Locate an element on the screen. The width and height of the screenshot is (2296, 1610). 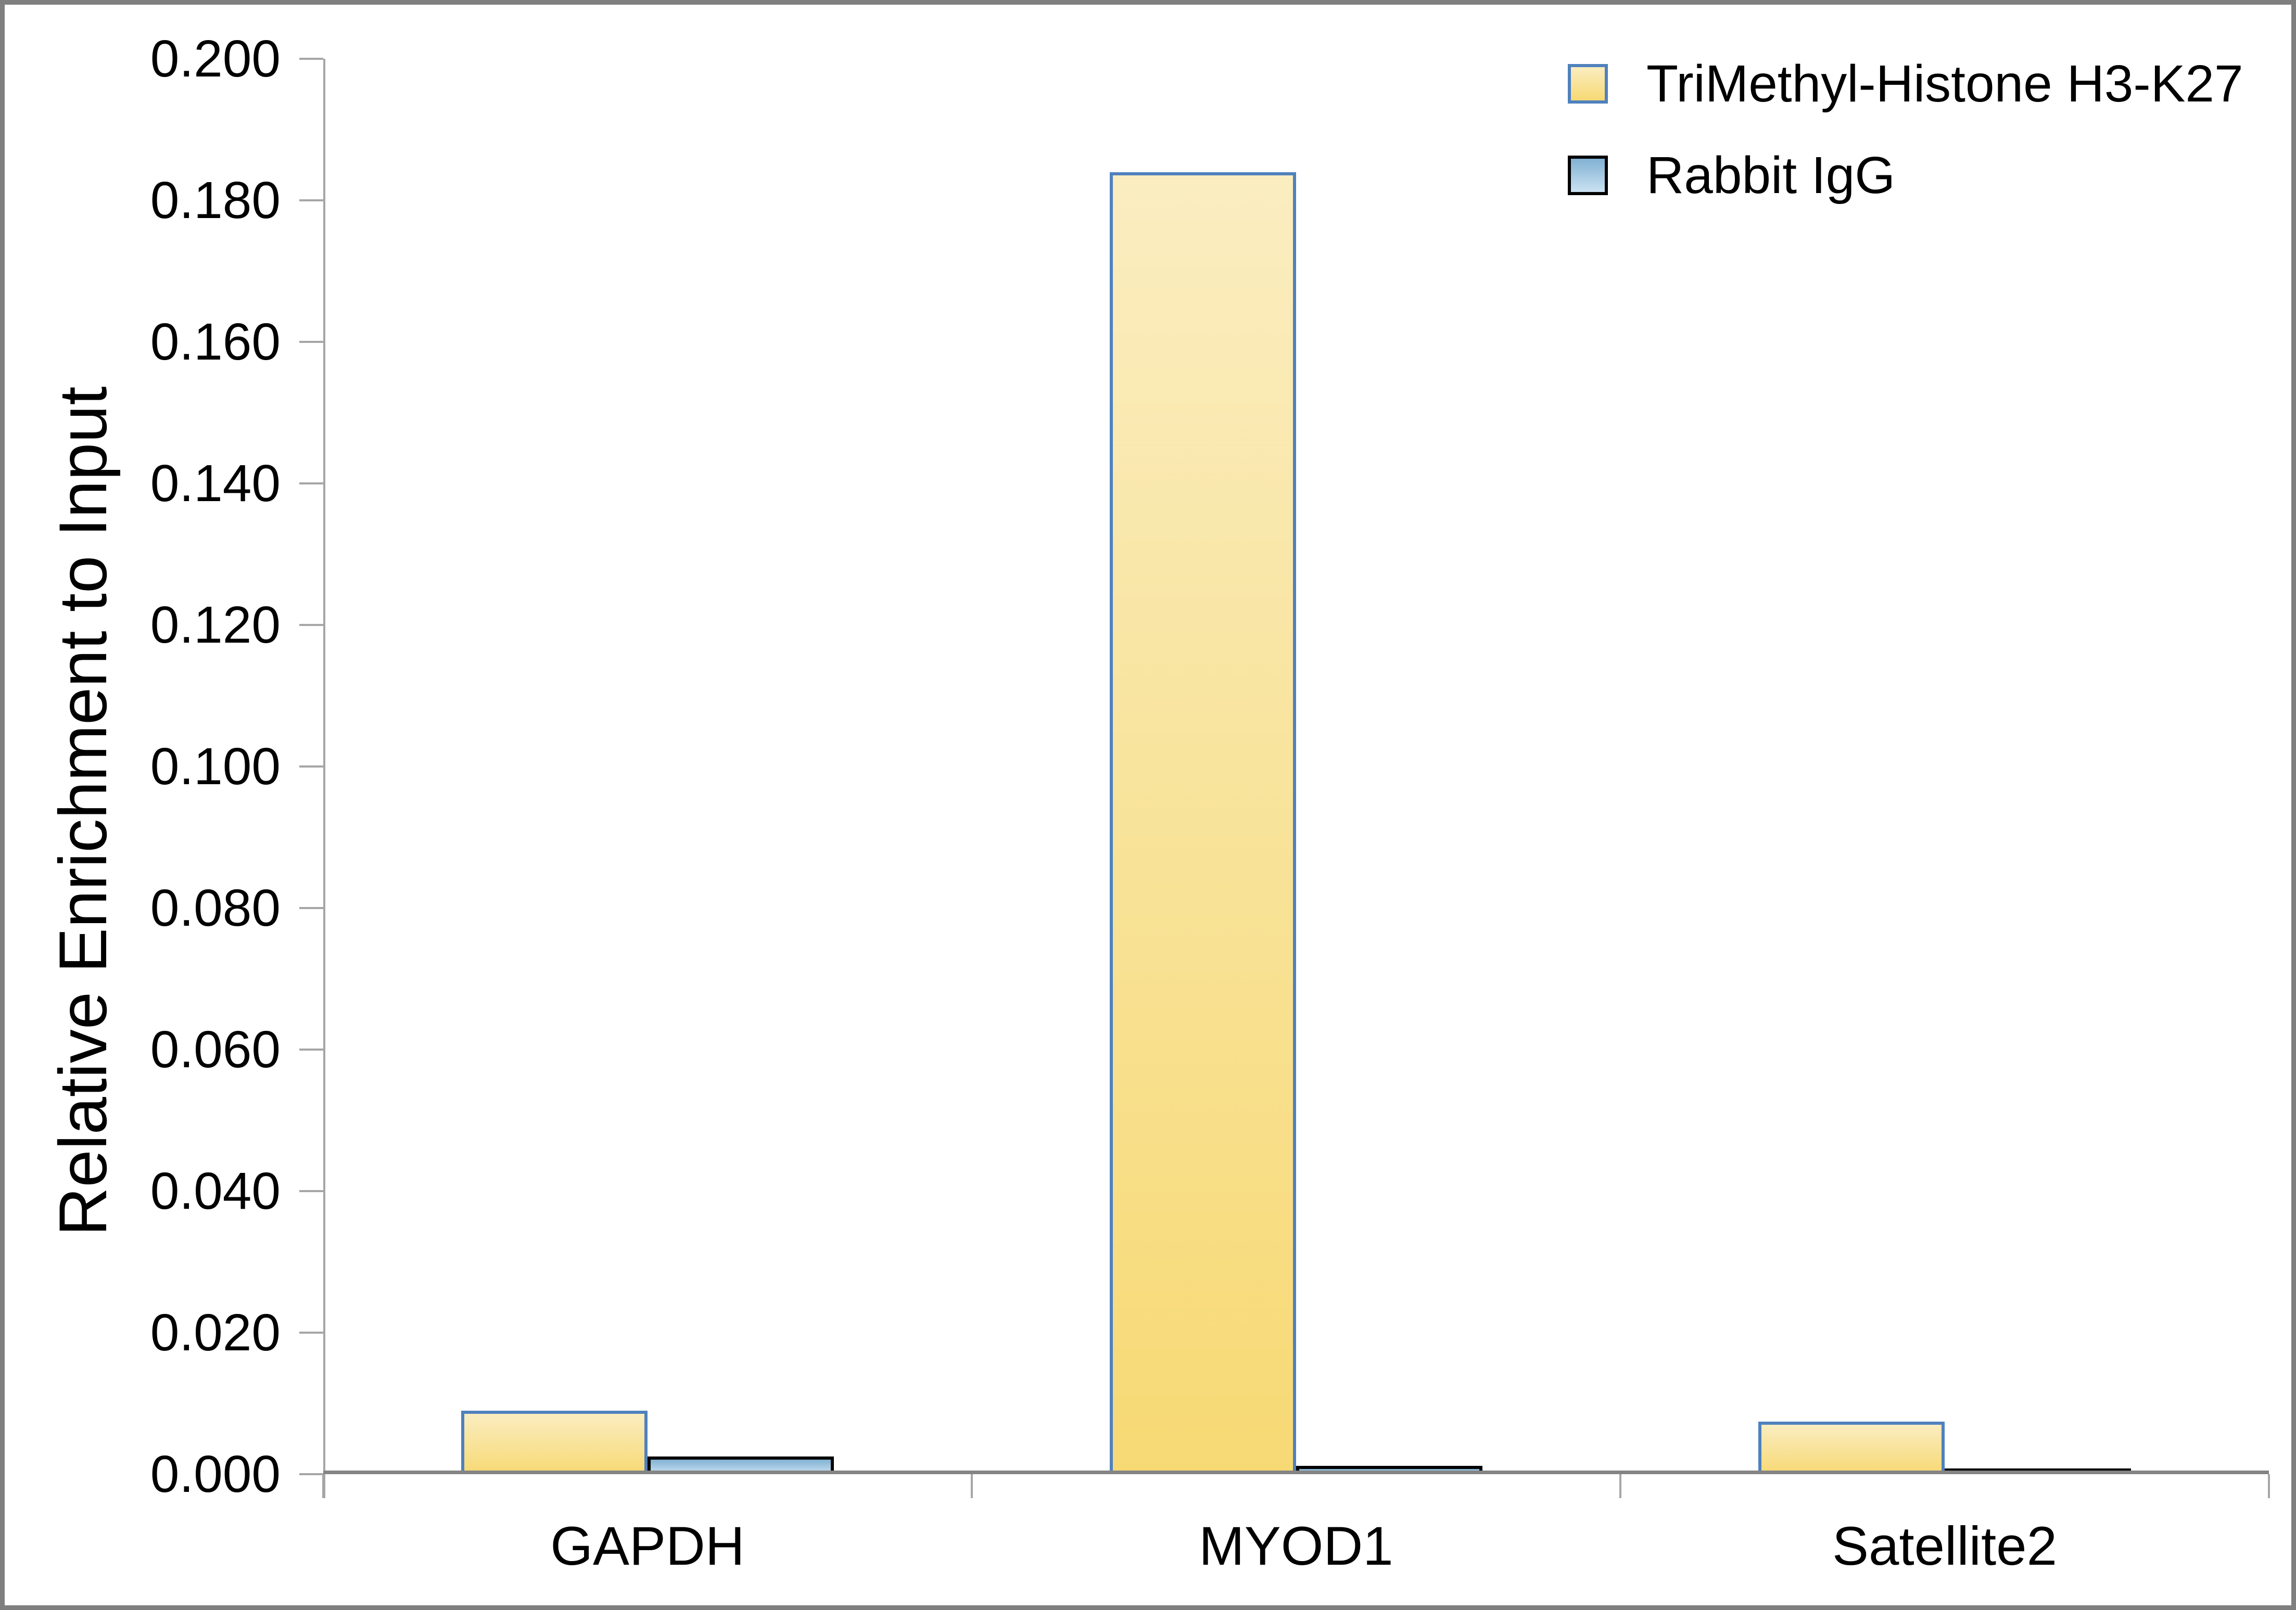
x-axis-baseline is located at coordinates (1296, 1473).